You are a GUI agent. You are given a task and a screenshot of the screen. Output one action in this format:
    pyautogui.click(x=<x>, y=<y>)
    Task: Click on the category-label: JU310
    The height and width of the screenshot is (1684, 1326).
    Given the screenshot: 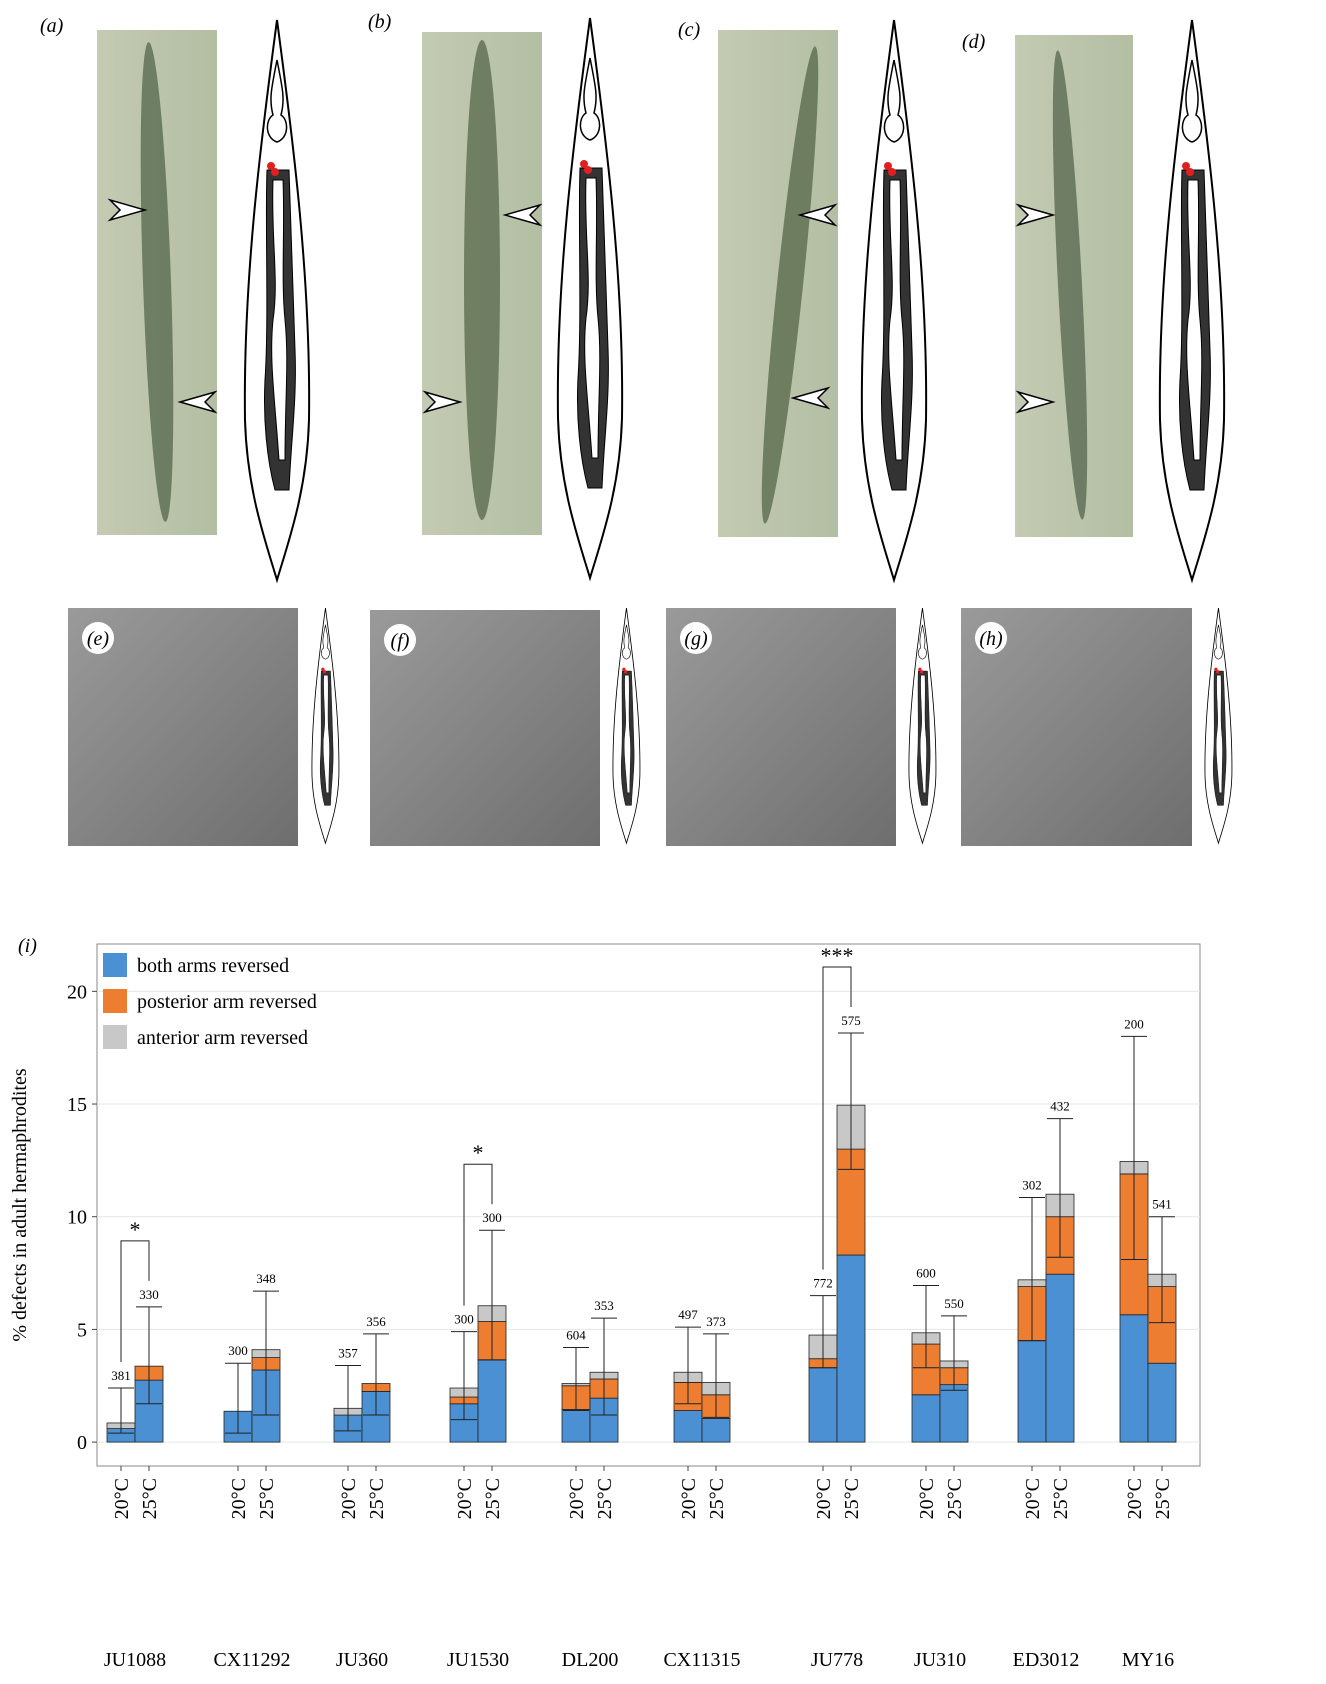 What is the action you would take?
    pyautogui.click(x=940, y=1660)
    